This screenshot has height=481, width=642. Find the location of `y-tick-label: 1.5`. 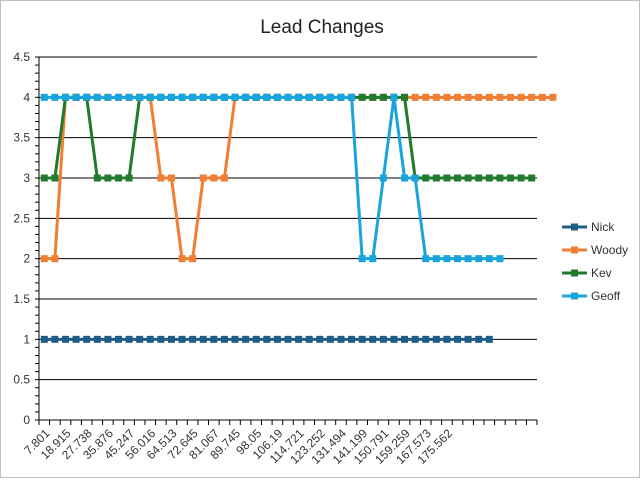

y-tick-label: 1.5 is located at coordinates (21, 299).